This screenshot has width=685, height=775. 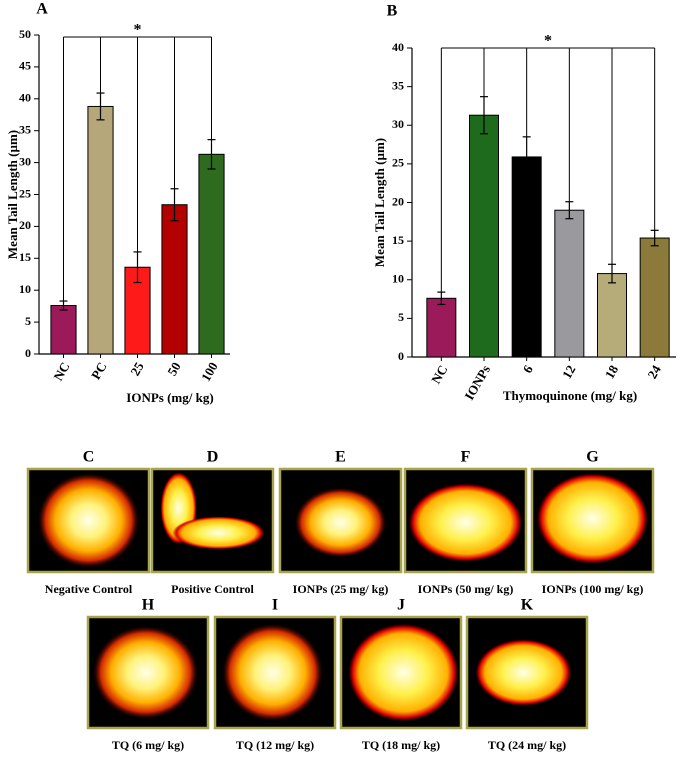 What do you see at coordinates (148, 745) in the screenshot?
I see `panel-caption: TQ (6 mg/ kg)` at bounding box center [148, 745].